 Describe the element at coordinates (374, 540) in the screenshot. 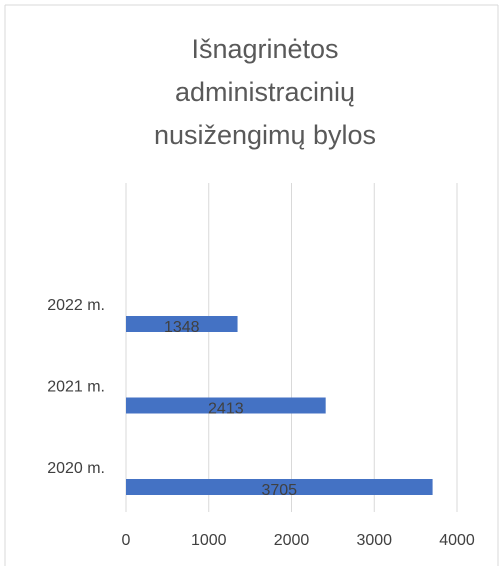

I see `x-tick-label: 3000` at that location.